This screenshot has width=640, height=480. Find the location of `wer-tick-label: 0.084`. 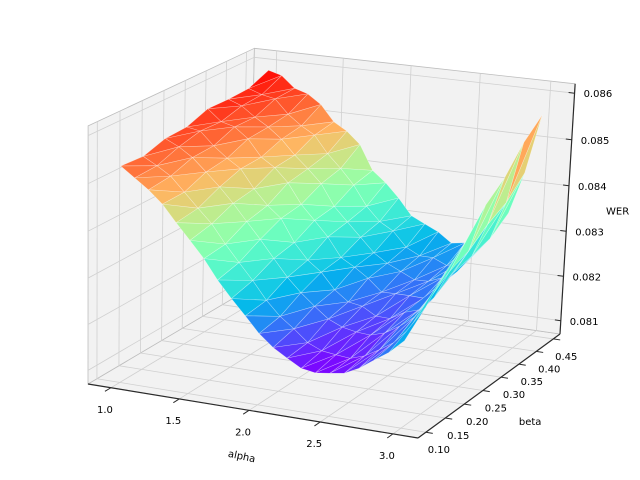

wer-tick-label: 0.084 is located at coordinates (592, 187).